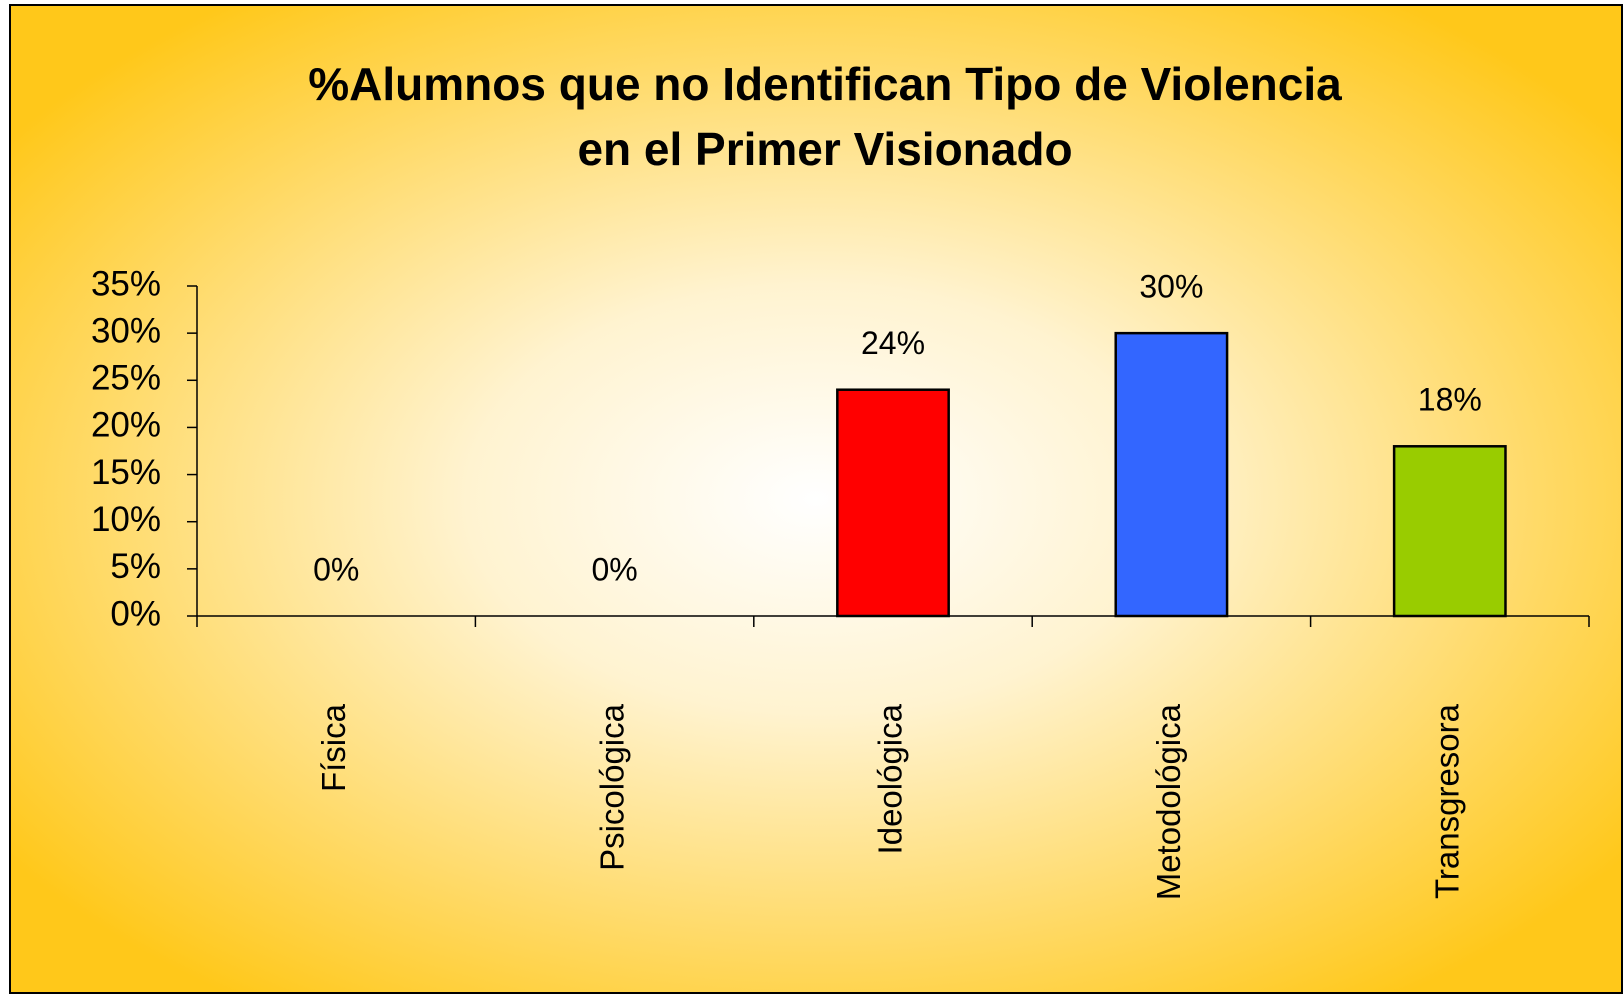 The height and width of the screenshot is (994, 1623). I want to click on y-tick-label: 20%, so click(126, 425).